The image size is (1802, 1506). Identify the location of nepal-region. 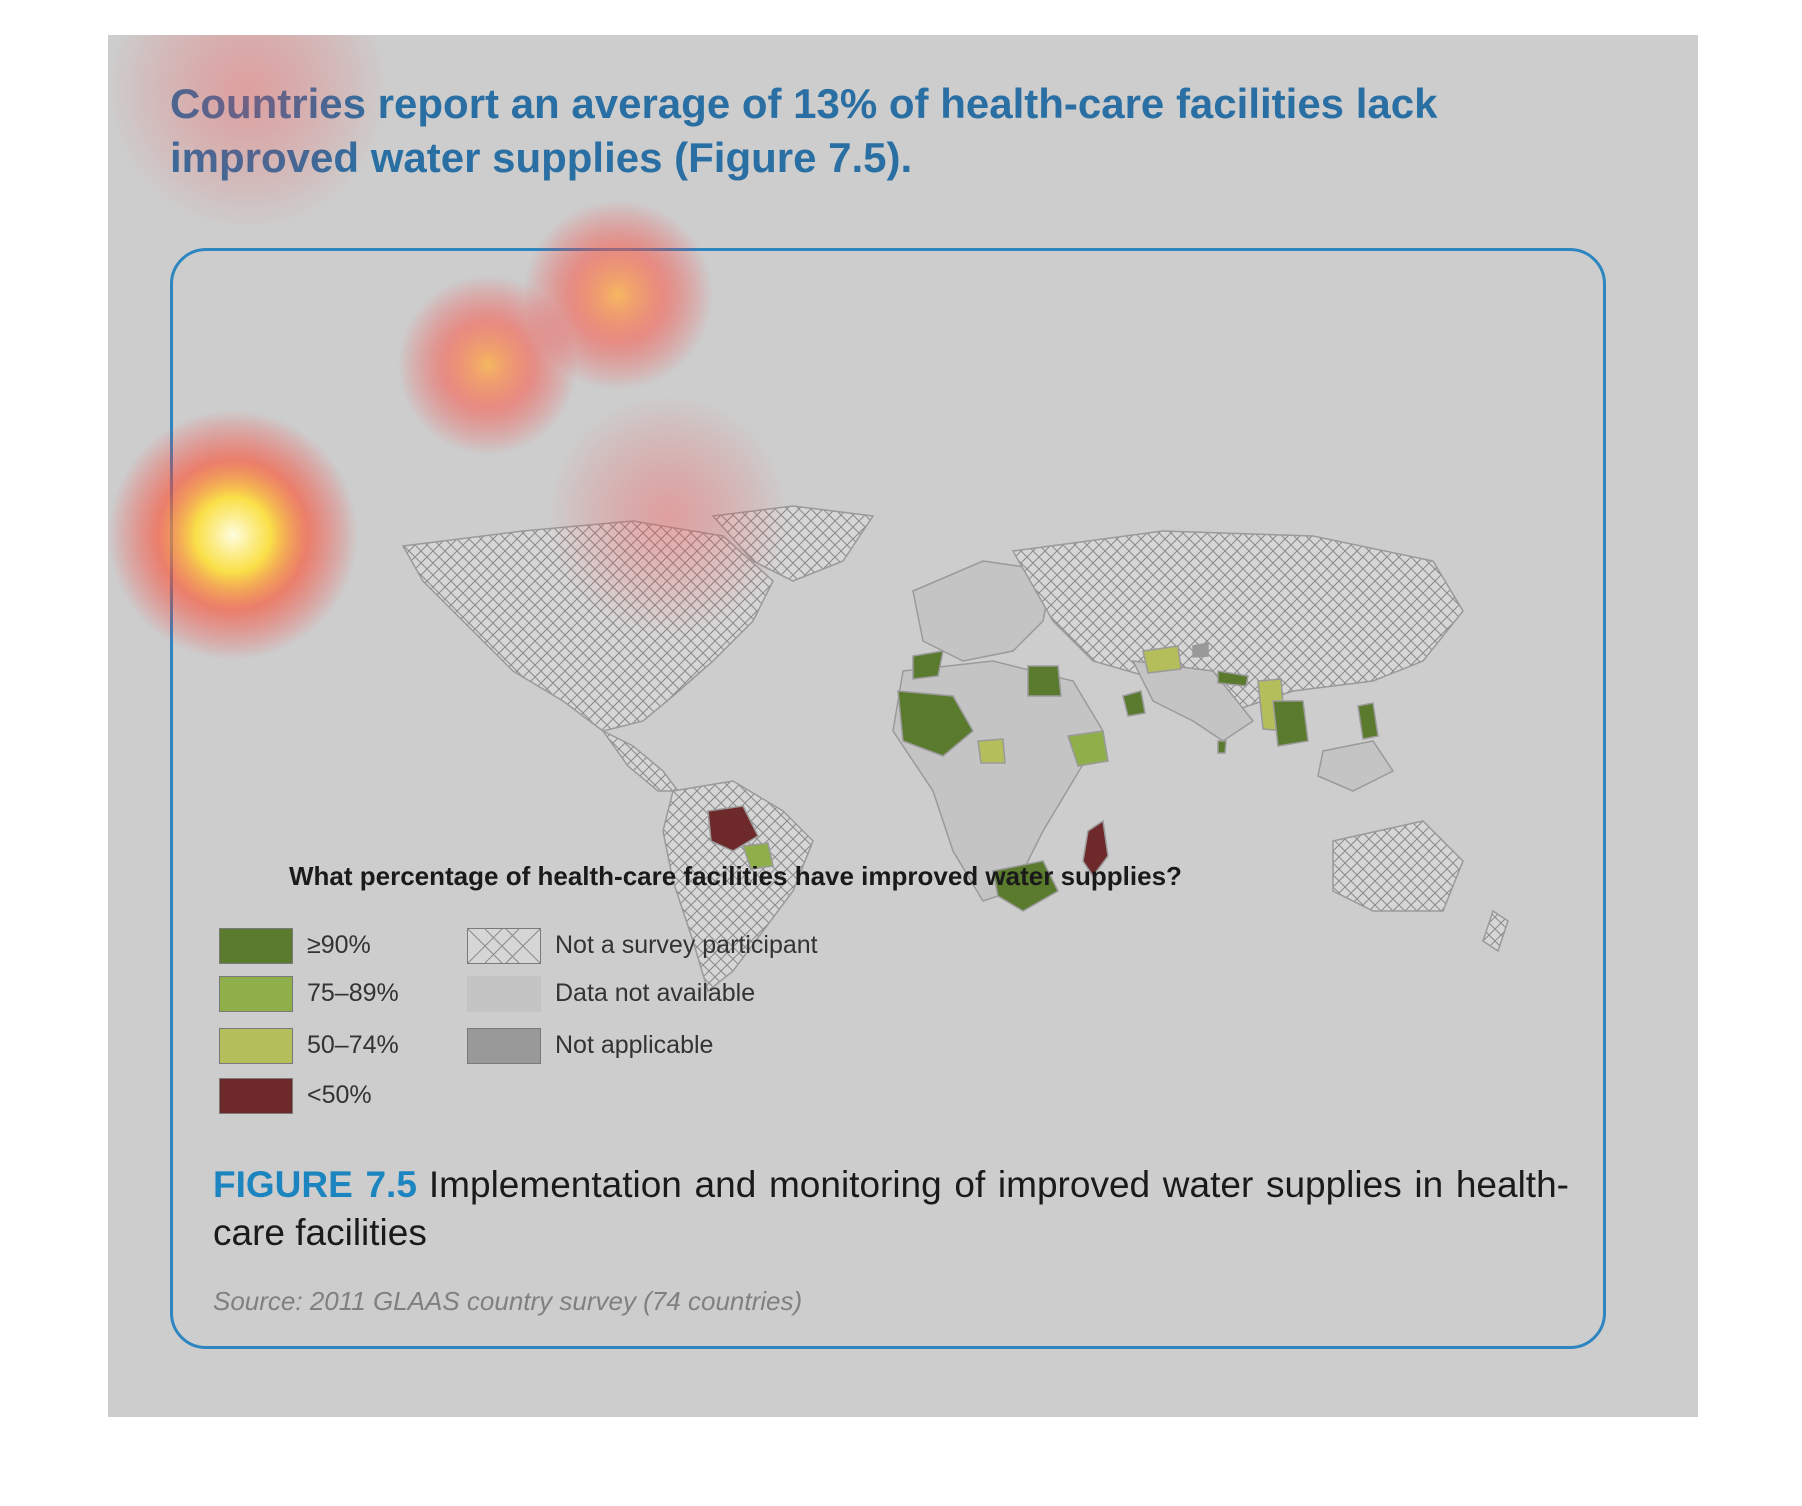
(1233, 678).